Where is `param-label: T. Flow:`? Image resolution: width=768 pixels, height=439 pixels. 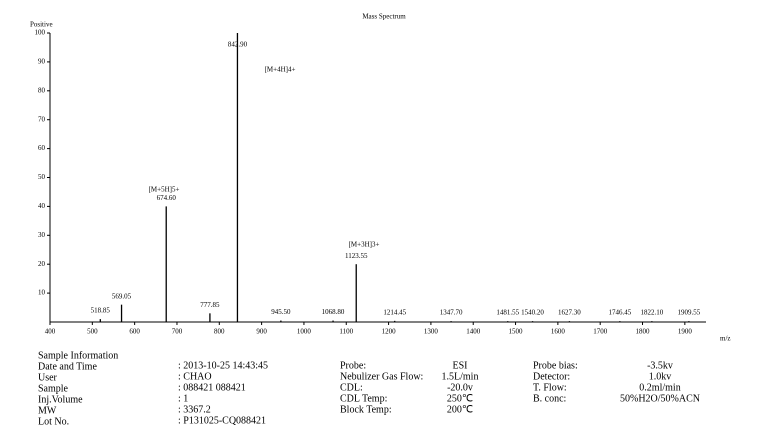
param-label: T. Flow: is located at coordinates (550, 387).